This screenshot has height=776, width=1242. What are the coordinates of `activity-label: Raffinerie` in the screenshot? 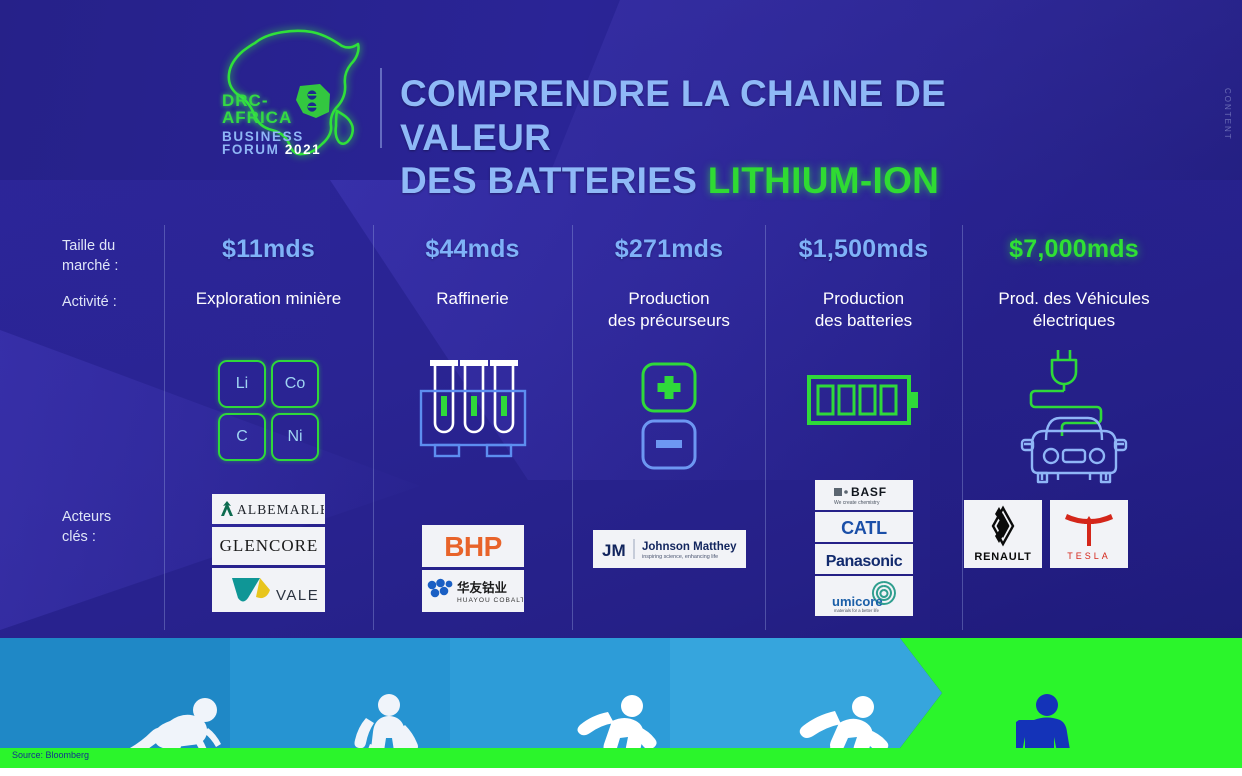 It's located at (472, 298).